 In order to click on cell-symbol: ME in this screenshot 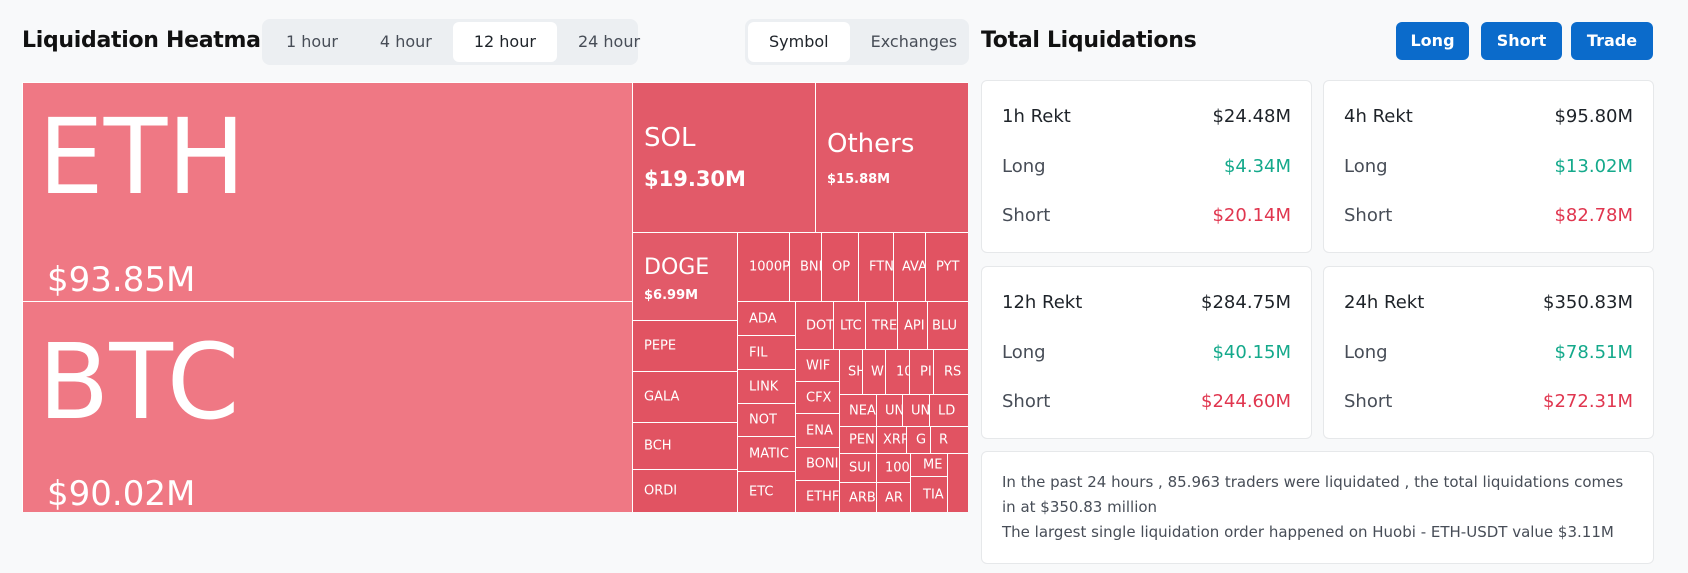, I will do `click(933, 465)`.